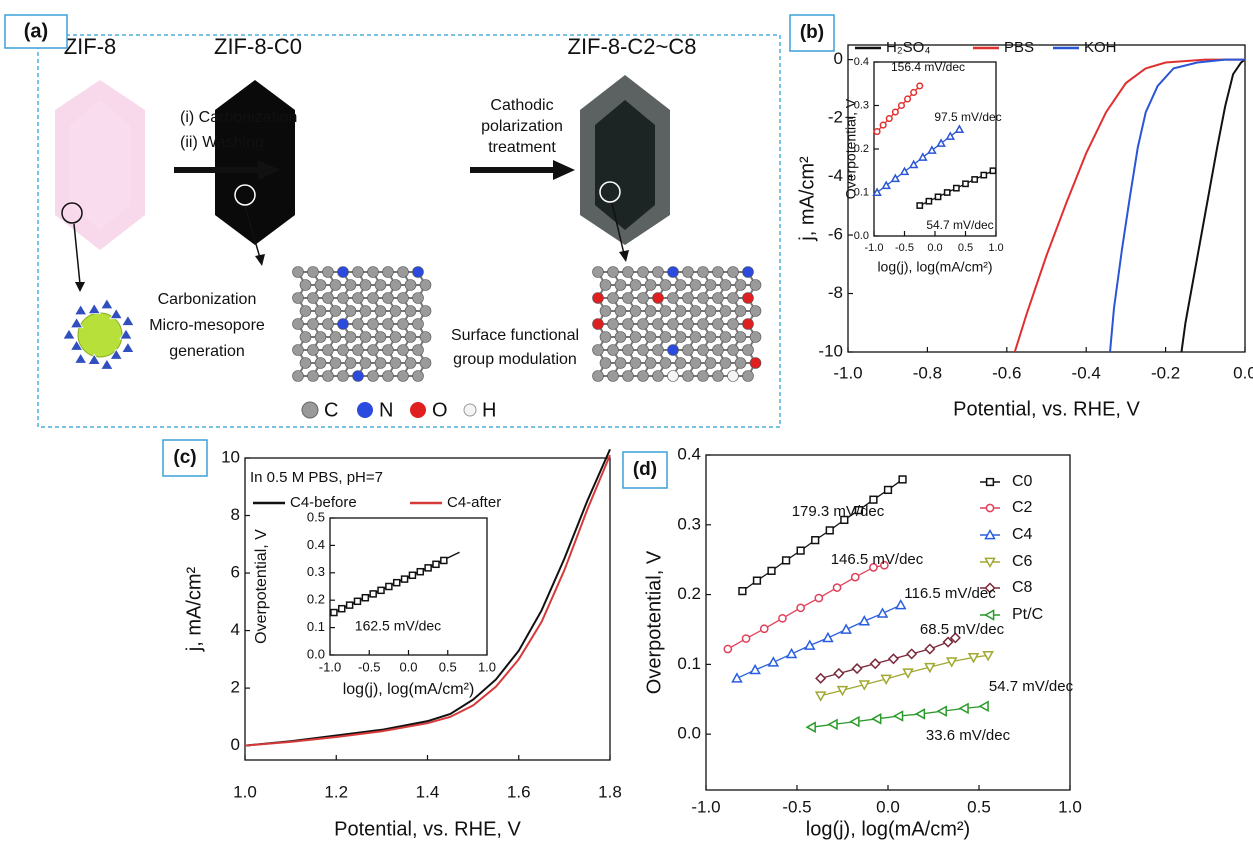  I want to click on y-tick-label: -2, so click(835, 117).